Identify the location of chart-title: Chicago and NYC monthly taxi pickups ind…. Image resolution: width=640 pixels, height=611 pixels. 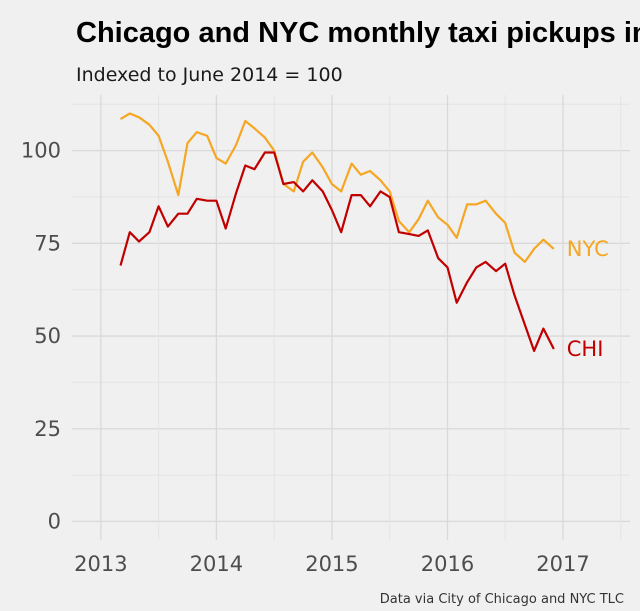
(358, 33).